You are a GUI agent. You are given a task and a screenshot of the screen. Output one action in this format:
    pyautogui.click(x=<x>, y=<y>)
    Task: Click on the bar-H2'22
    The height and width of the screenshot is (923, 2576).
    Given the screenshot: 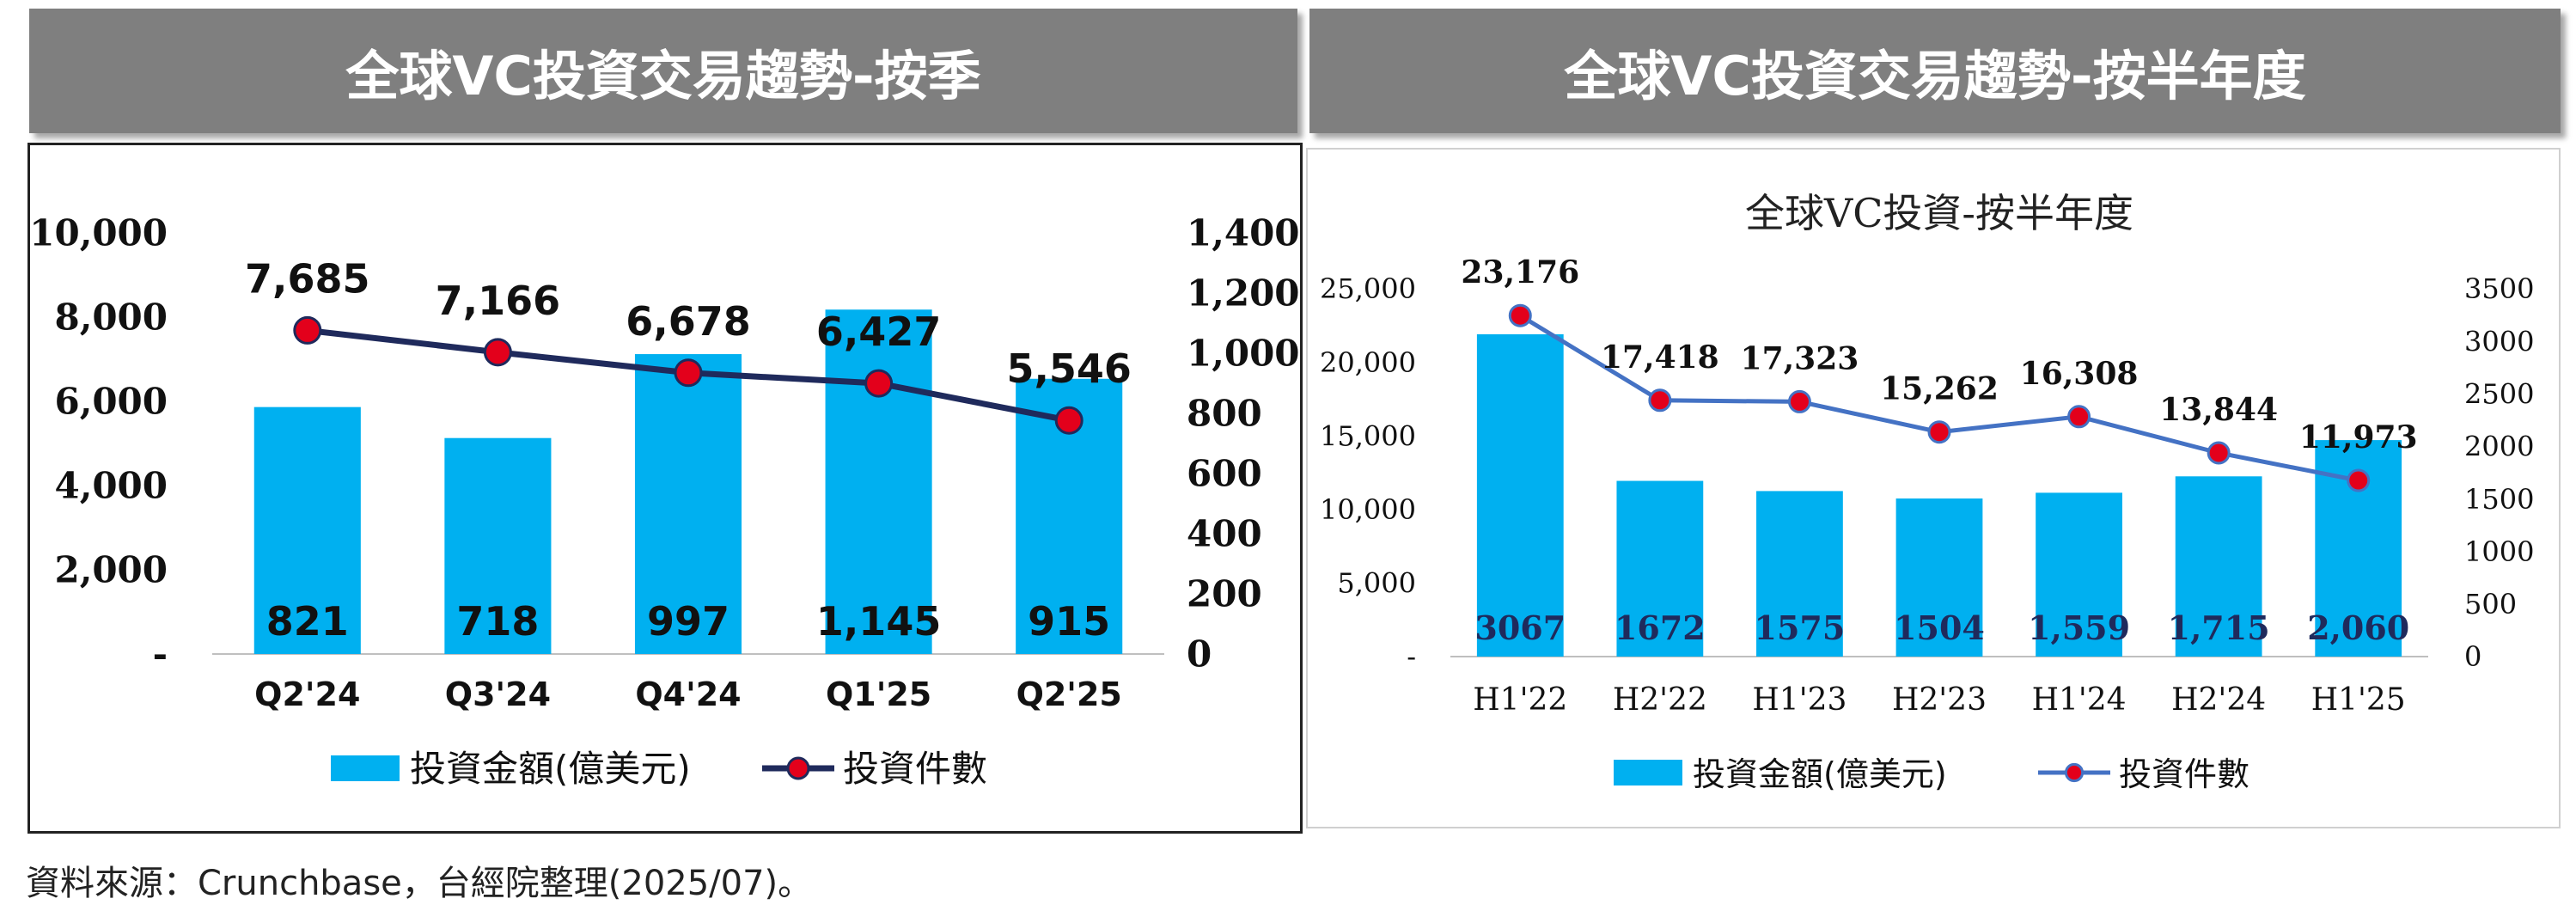 What is the action you would take?
    pyautogui.click(x=1660, y=568)
    